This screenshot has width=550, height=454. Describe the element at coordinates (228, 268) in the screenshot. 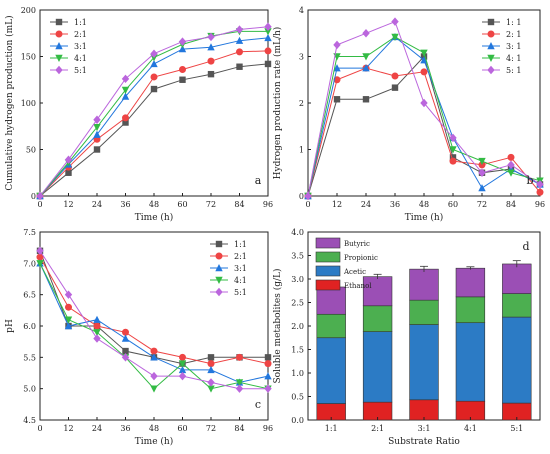

I see `legend: 1:1 2:1 3:1 4:1 5:1` at that location.